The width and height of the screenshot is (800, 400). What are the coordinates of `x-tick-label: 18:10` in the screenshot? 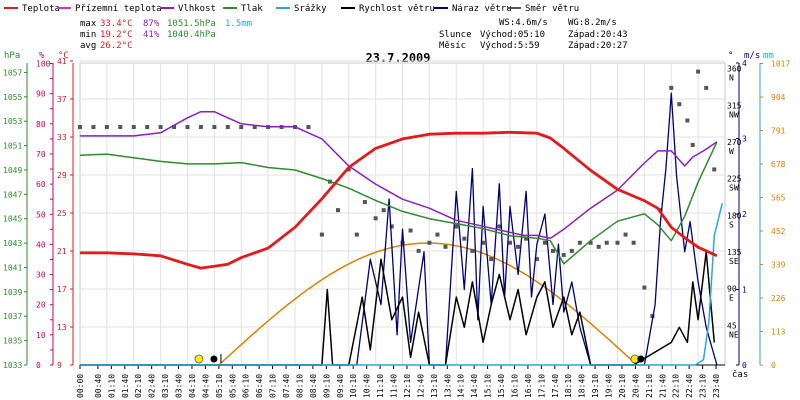 It's located at (568, 386).